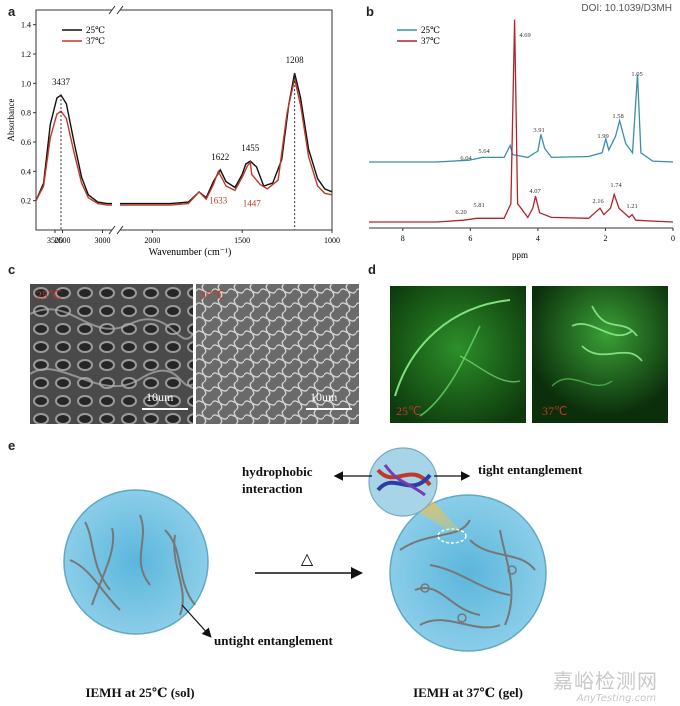 The width and height of the screenshot is (680, 706). Describe the element at coordinates (307, 559) in the screenshot. I see `delta-symbol: △` at that location.